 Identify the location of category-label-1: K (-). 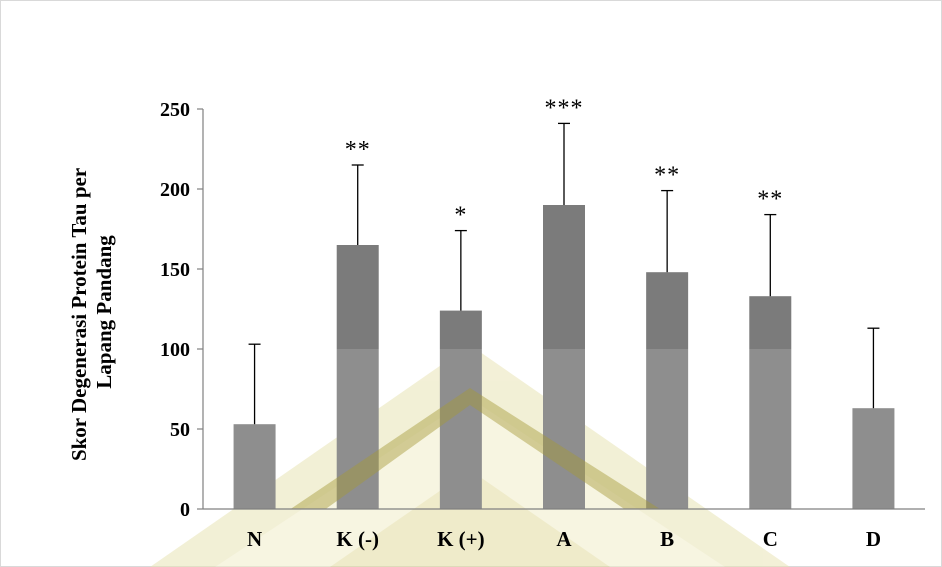
(357, 539).